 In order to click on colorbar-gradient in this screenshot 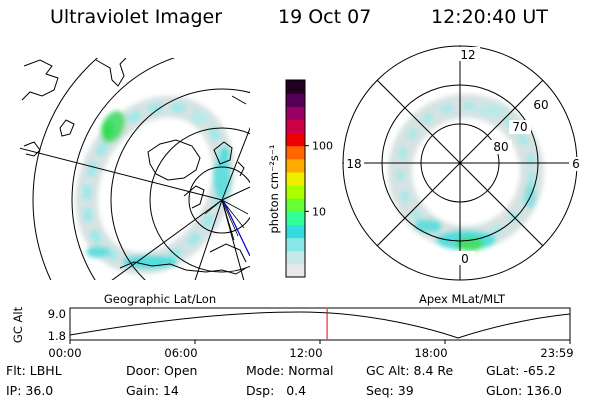, I will do `click(295, 179)`.